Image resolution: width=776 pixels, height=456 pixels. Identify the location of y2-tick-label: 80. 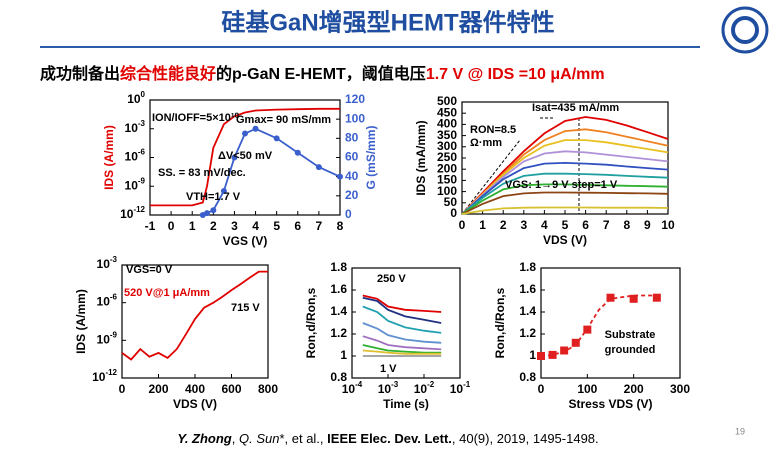
(352, 138).